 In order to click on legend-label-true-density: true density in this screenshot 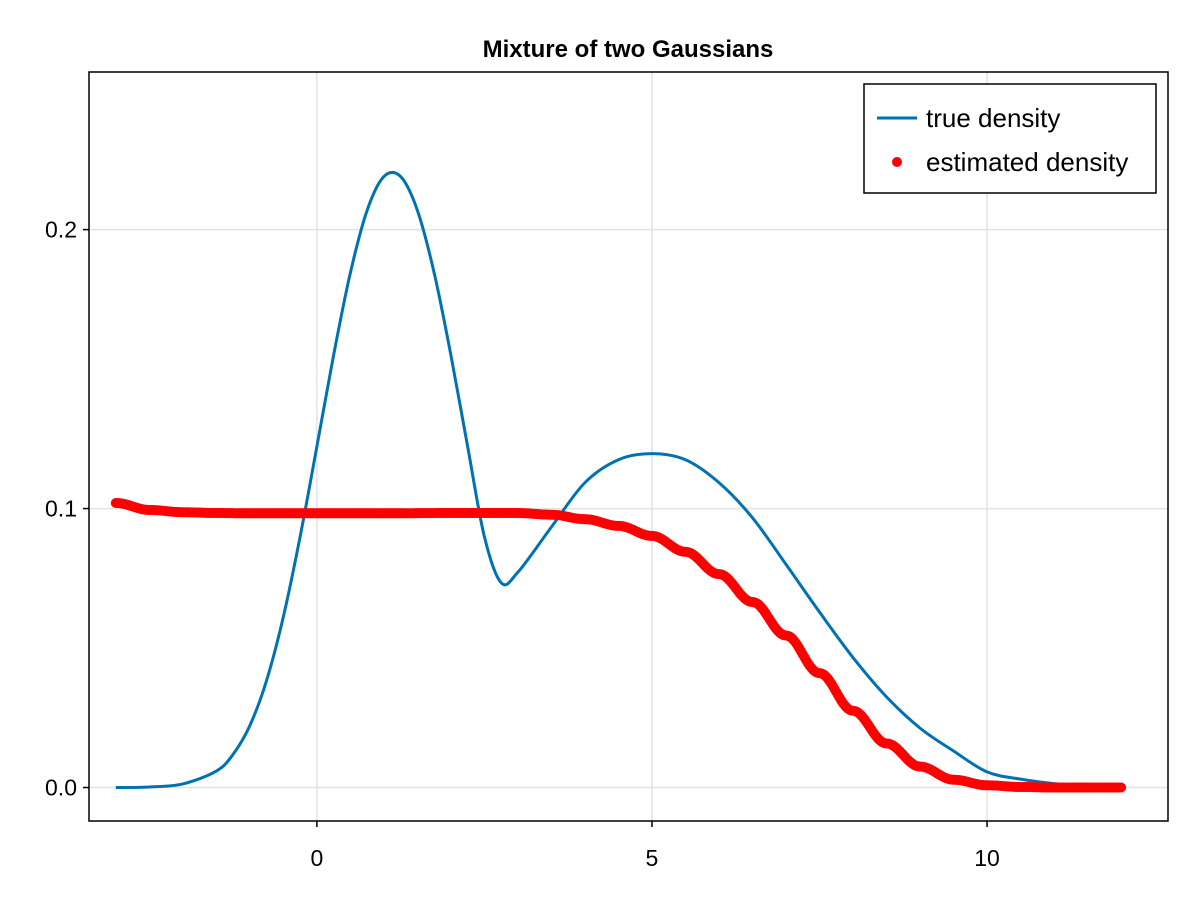, I will do `click(993, 118)`.